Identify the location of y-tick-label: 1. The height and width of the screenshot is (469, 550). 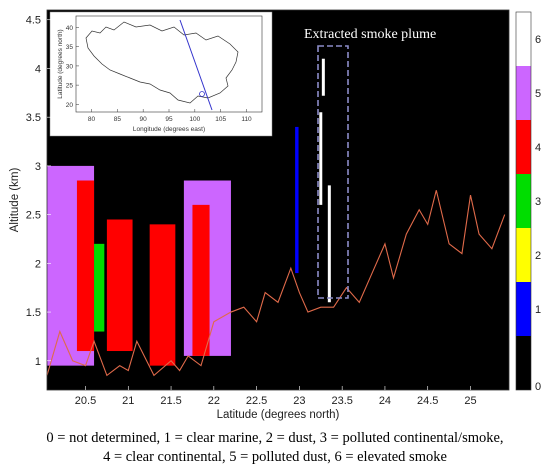
(38, 362).